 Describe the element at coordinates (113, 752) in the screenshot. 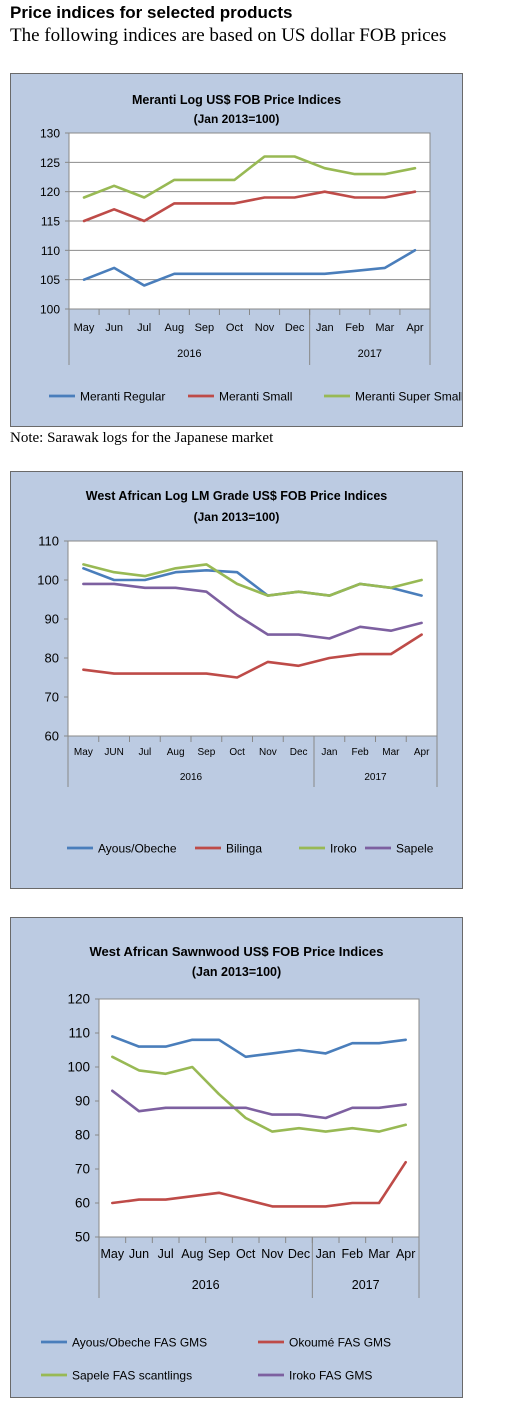

I see `x-tick-label: JUN` at that location.